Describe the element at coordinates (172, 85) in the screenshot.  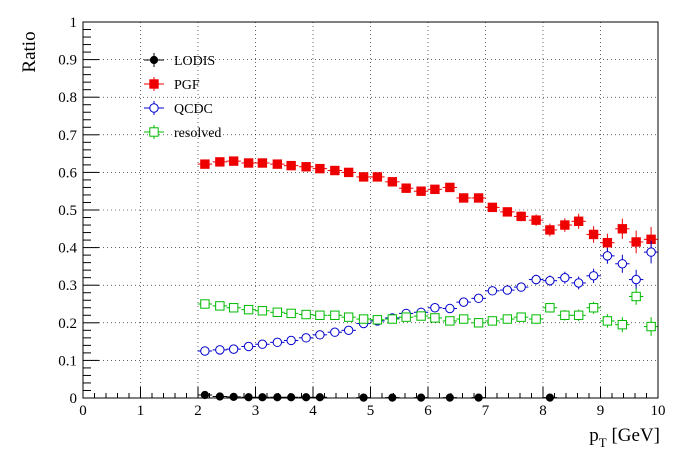
I see `legend-entry: PGF` at that location.